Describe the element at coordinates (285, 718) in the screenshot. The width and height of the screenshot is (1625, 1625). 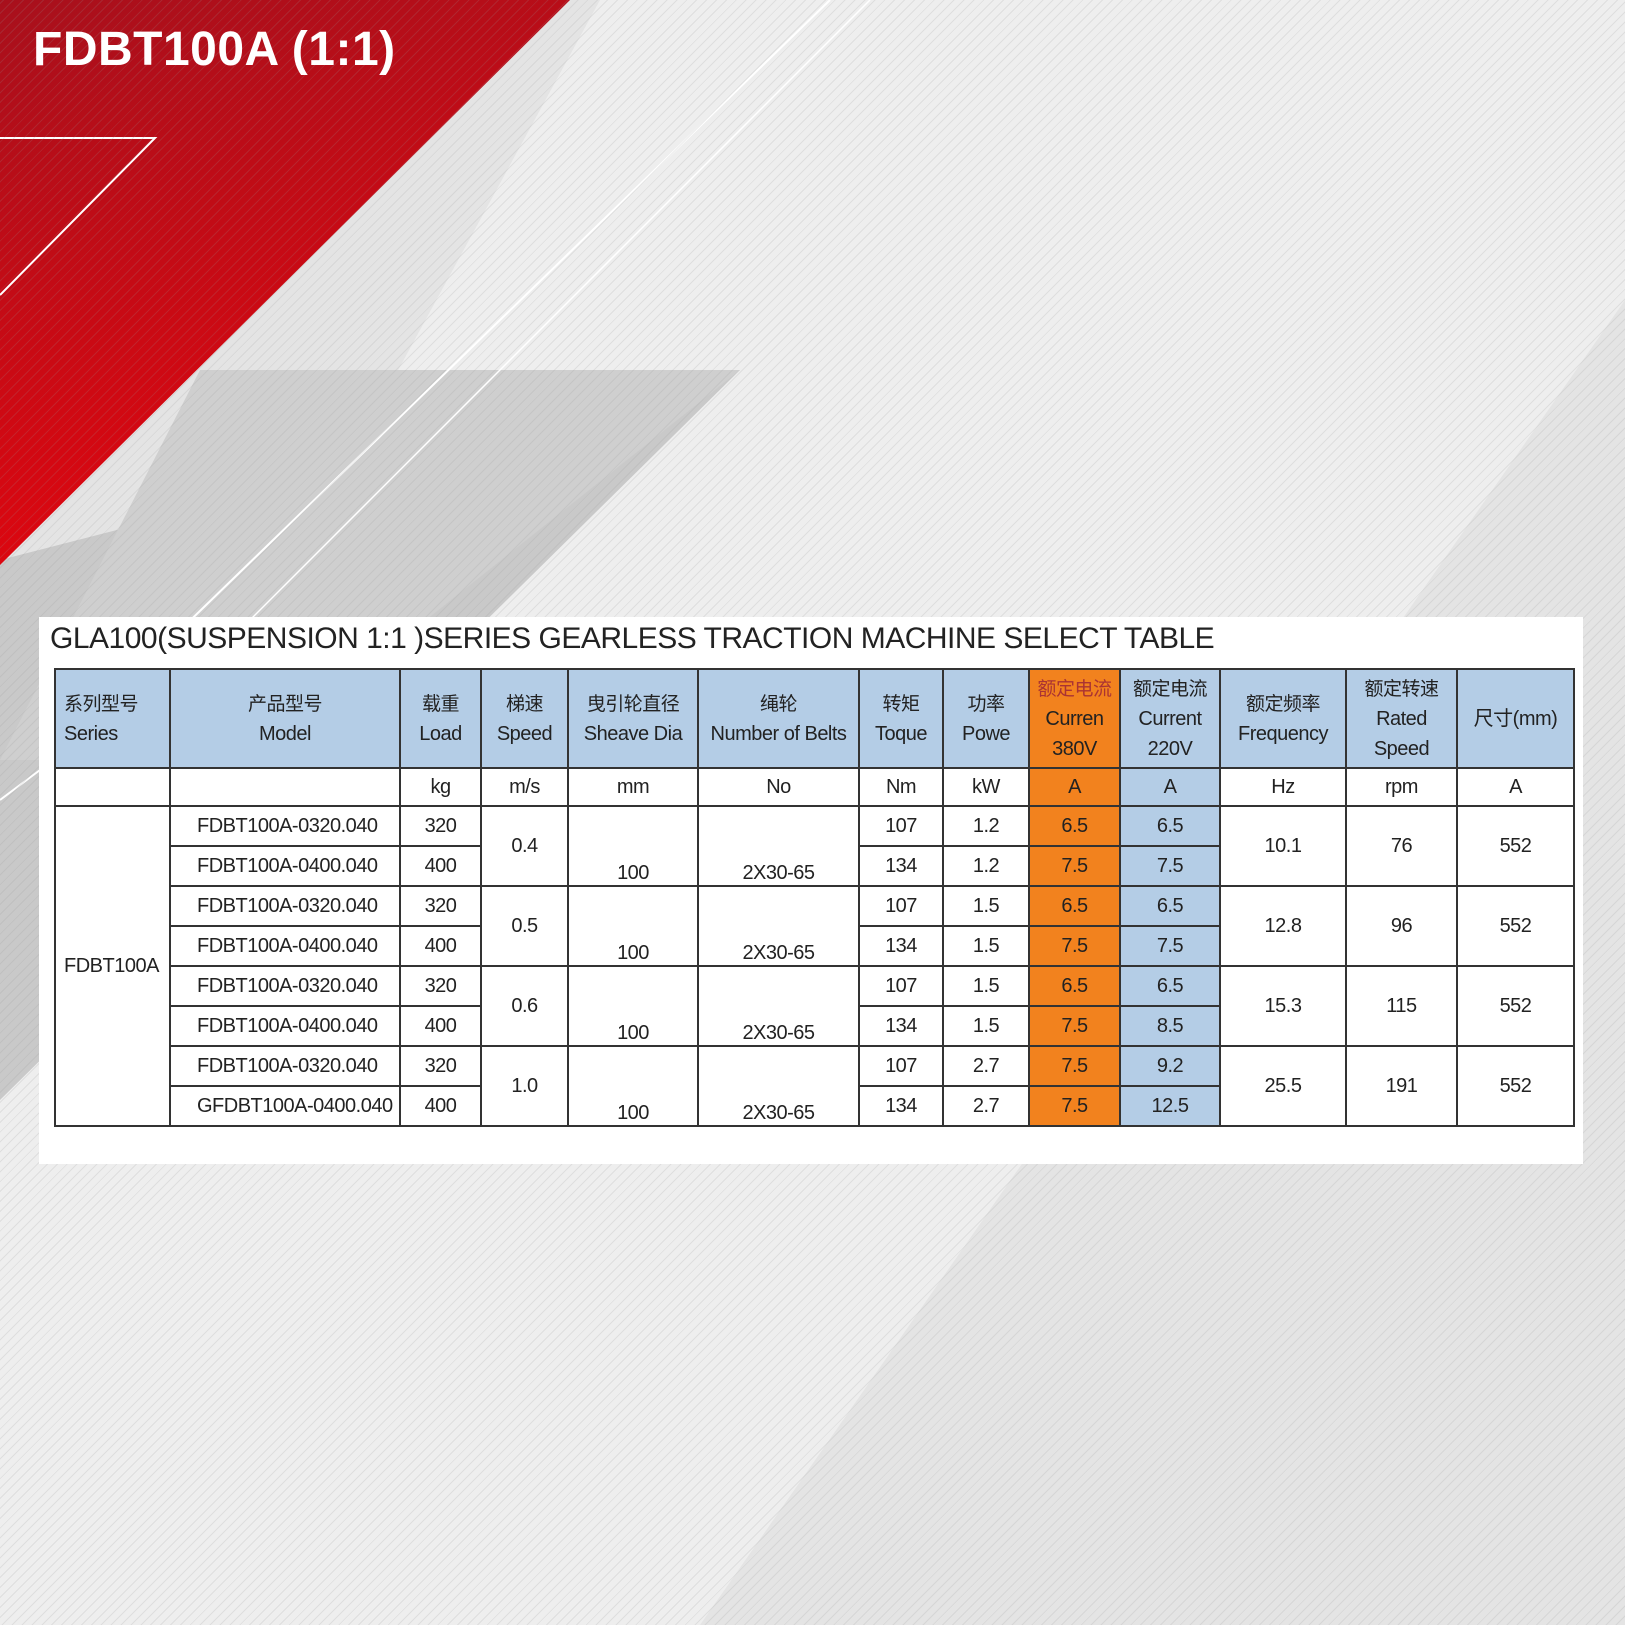
I see `header-cell: 产品型号 Model` at that location.